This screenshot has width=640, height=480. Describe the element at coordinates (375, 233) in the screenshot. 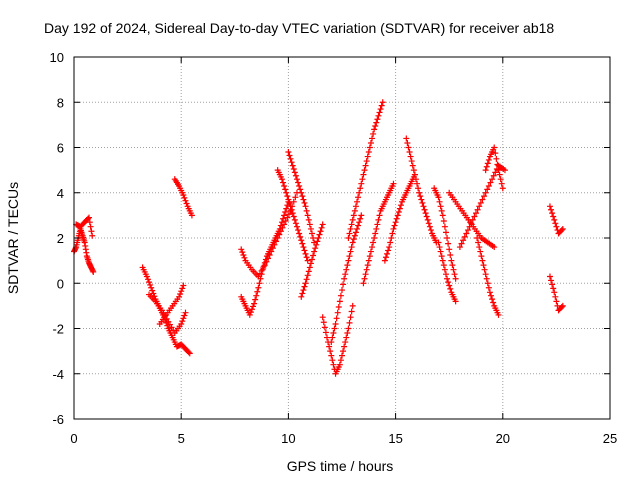

I see `data-point-t15` at that location.